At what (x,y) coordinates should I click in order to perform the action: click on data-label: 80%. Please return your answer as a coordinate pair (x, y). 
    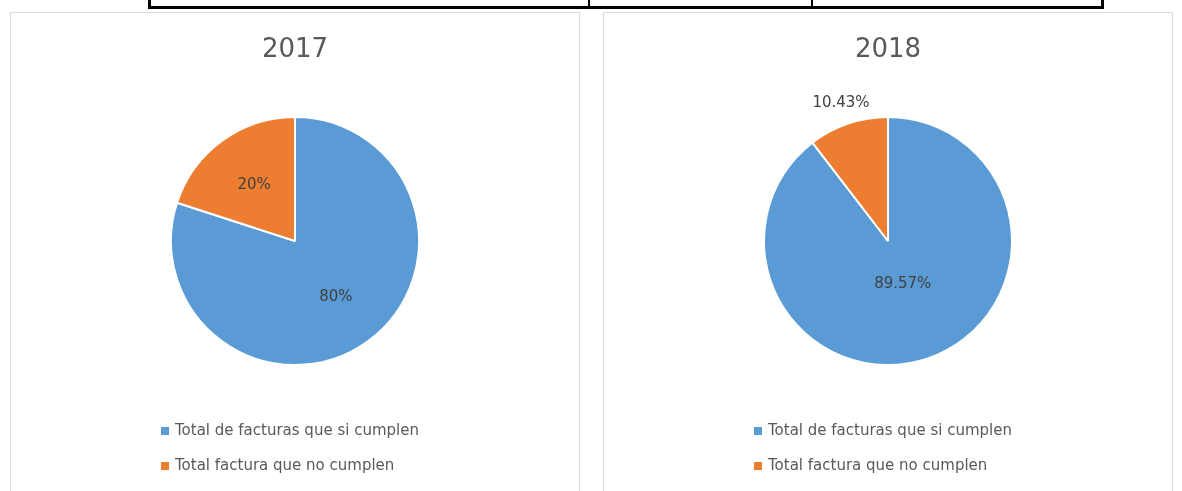
    Looking at the image, I should click on (336, 296).